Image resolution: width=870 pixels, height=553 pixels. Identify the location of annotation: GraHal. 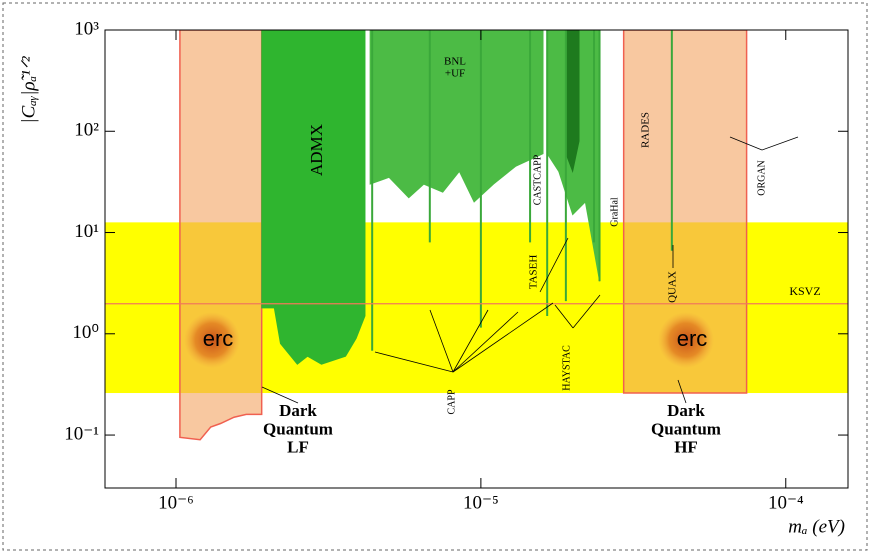
(614, 212).